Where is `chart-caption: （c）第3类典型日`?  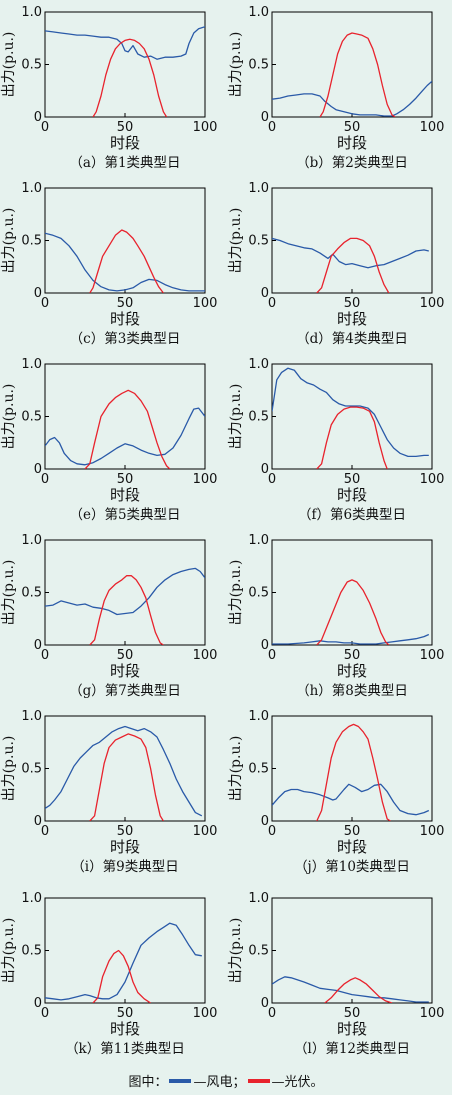 chart-caption: （c）第3类典型日 is located at coordinates (125, 338).